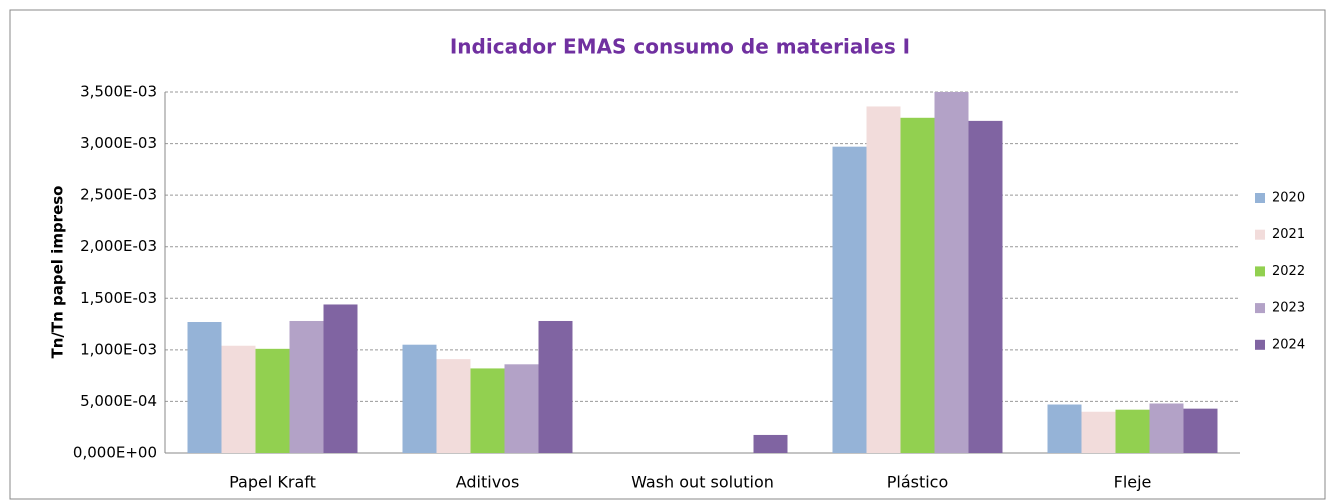 The width and height of the screenshot is (1333, 501). What do you see at coordinates (702, 482) in the screenshot?
I see `x-tick-label: Wash out solution` at bounding box center [702, 482].